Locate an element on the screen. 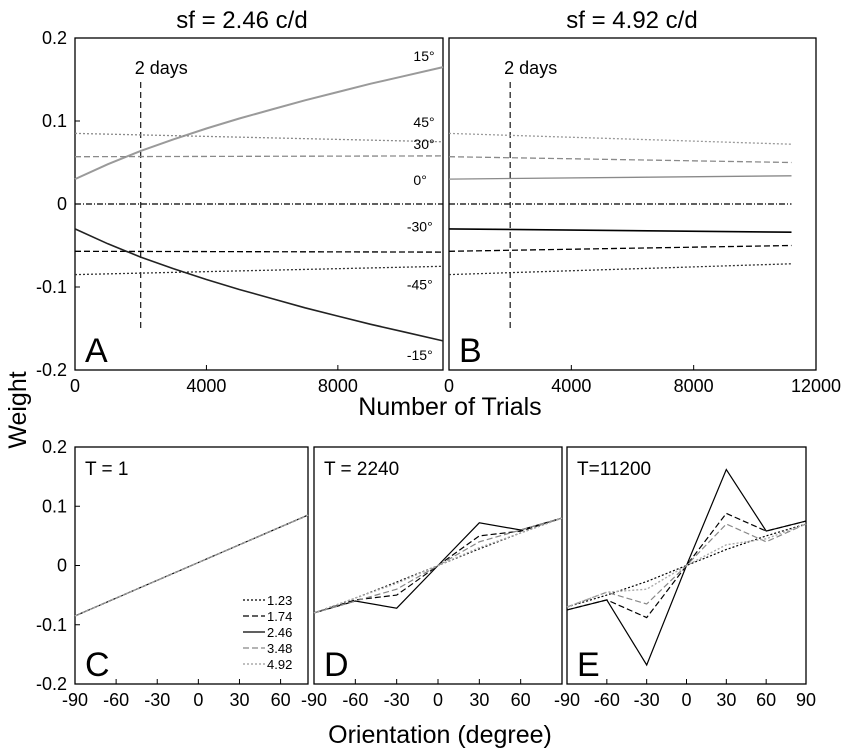  panel-e: T=11200 -90 -60 -30 0 30 60 90 E is located at coordinates (685, 578).